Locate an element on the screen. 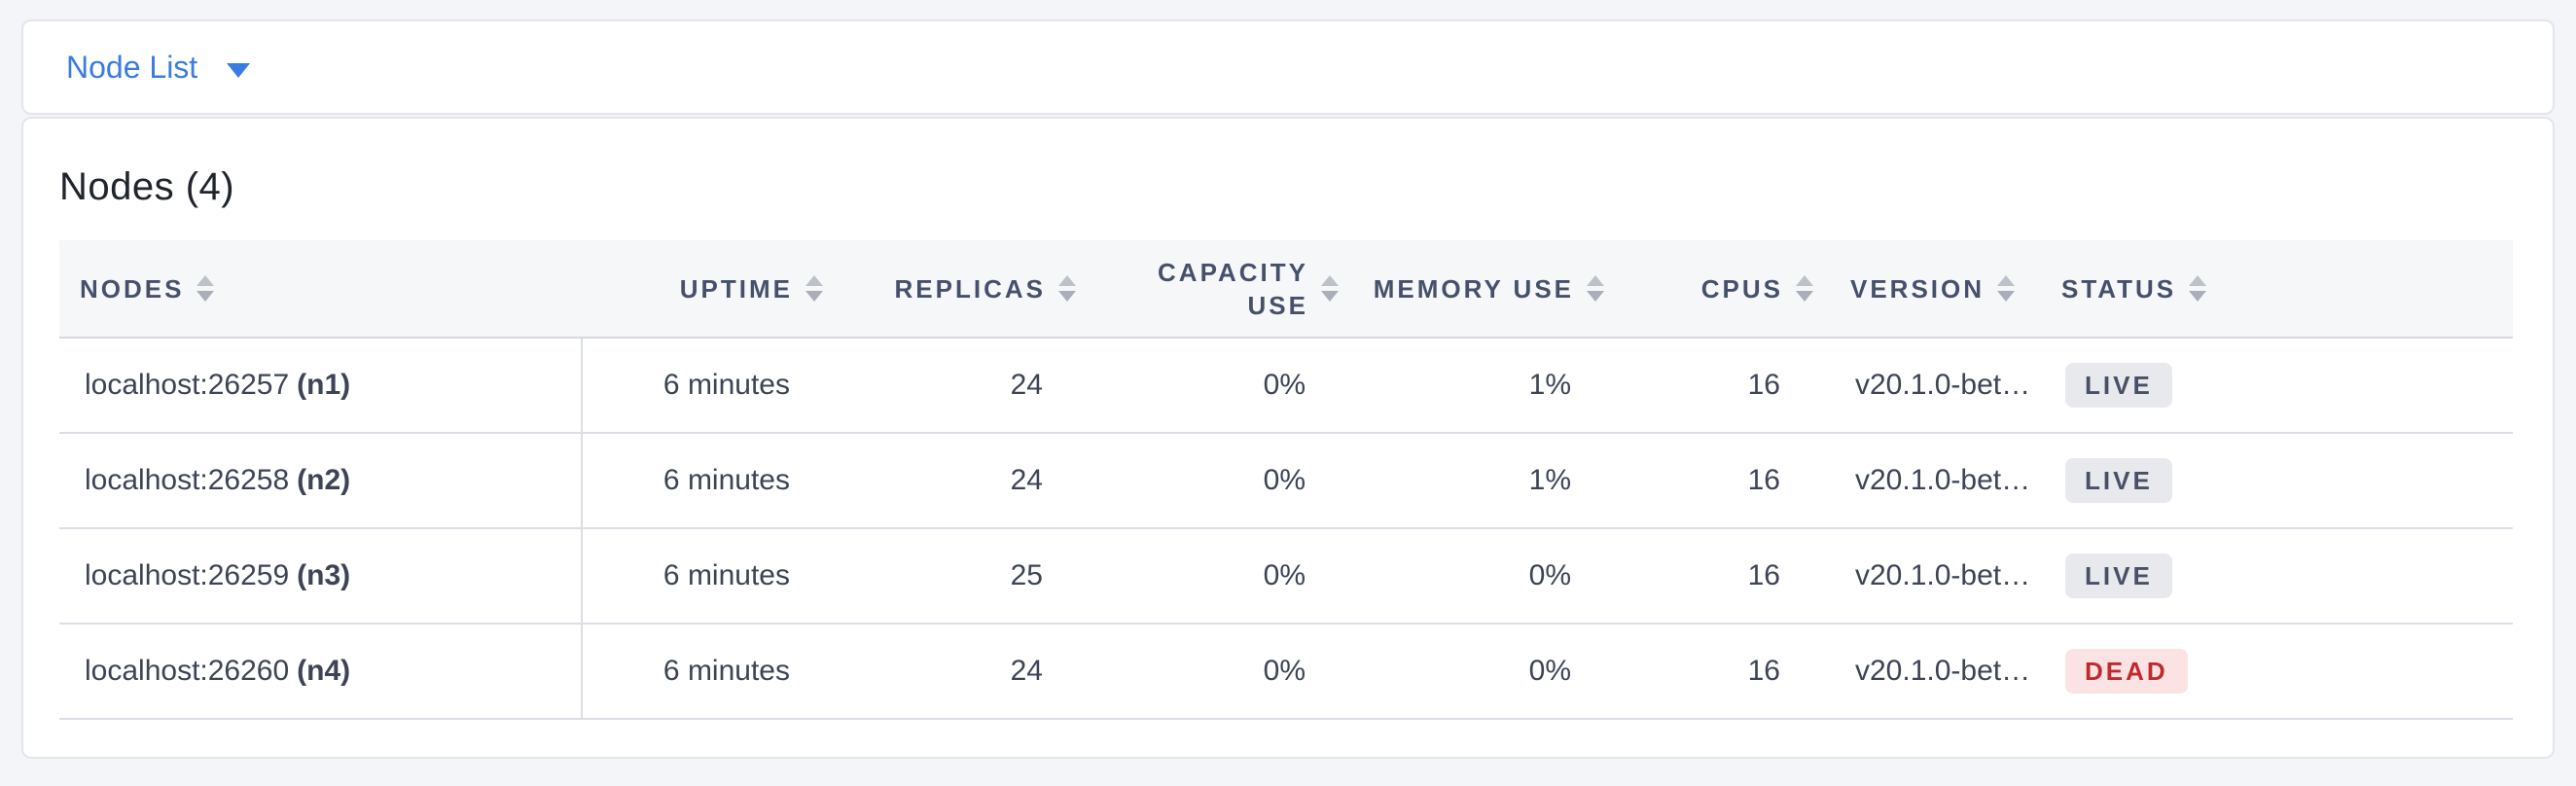 The image size is (2576, 786). cell-status: DEAD is located at coordinates (2278, 672).